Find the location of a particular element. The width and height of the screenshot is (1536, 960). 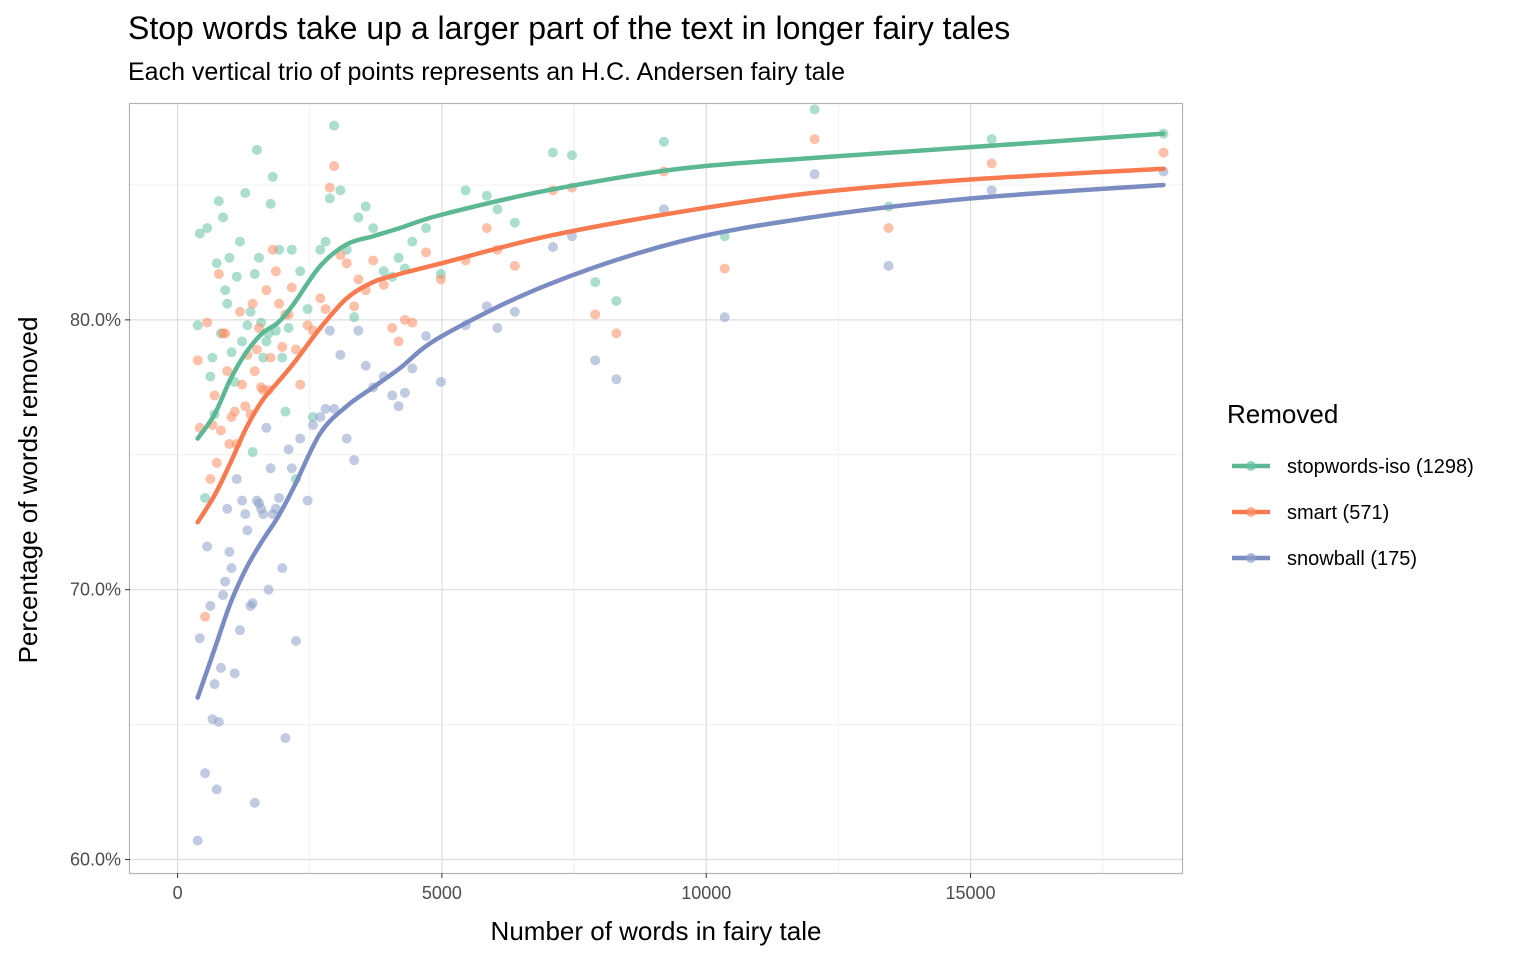

x-tick-label: 0 is located at coordinates (178, 893).